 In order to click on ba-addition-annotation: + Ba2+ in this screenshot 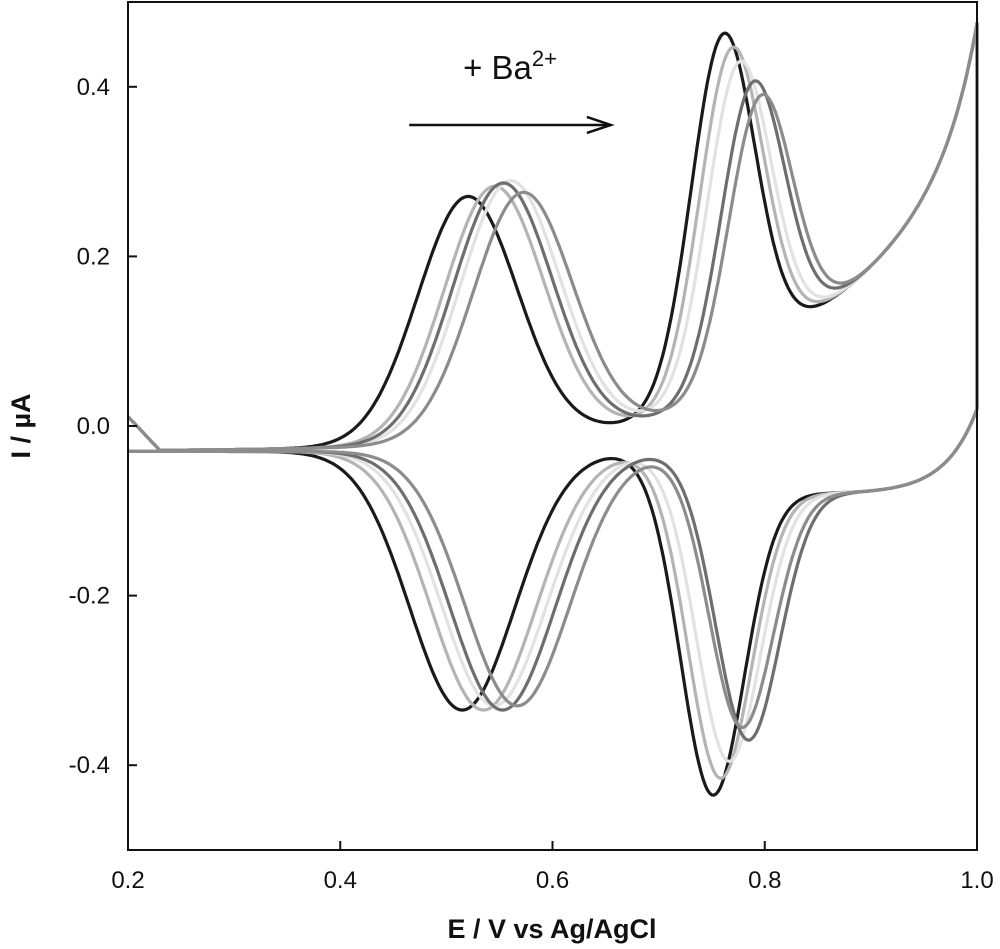, I will do `click(510, 66)`.